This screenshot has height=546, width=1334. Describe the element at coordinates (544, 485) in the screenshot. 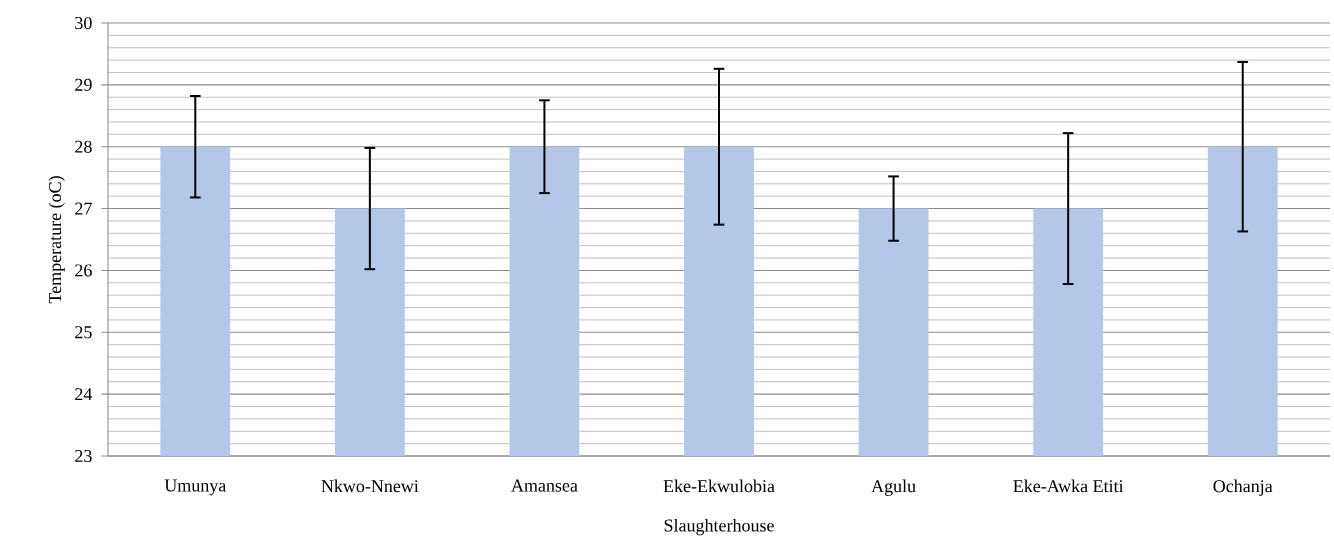

I see `x-tick-label: Amansea` at that location.